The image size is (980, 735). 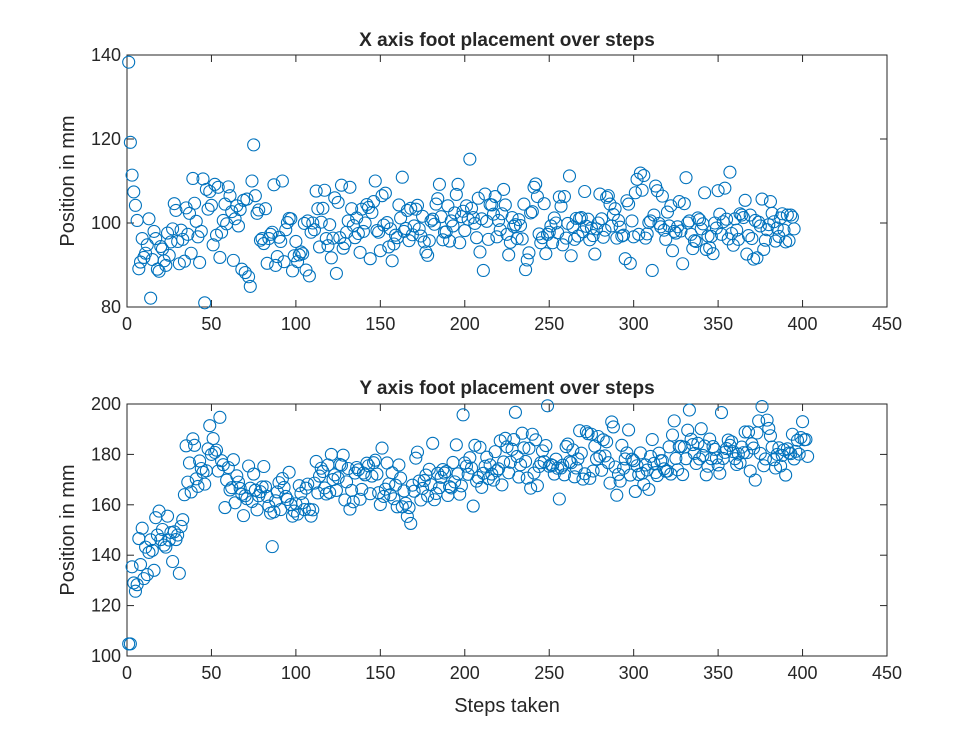 I want to click on y-axis-label: Position in mm, so click(x=68, y=180).